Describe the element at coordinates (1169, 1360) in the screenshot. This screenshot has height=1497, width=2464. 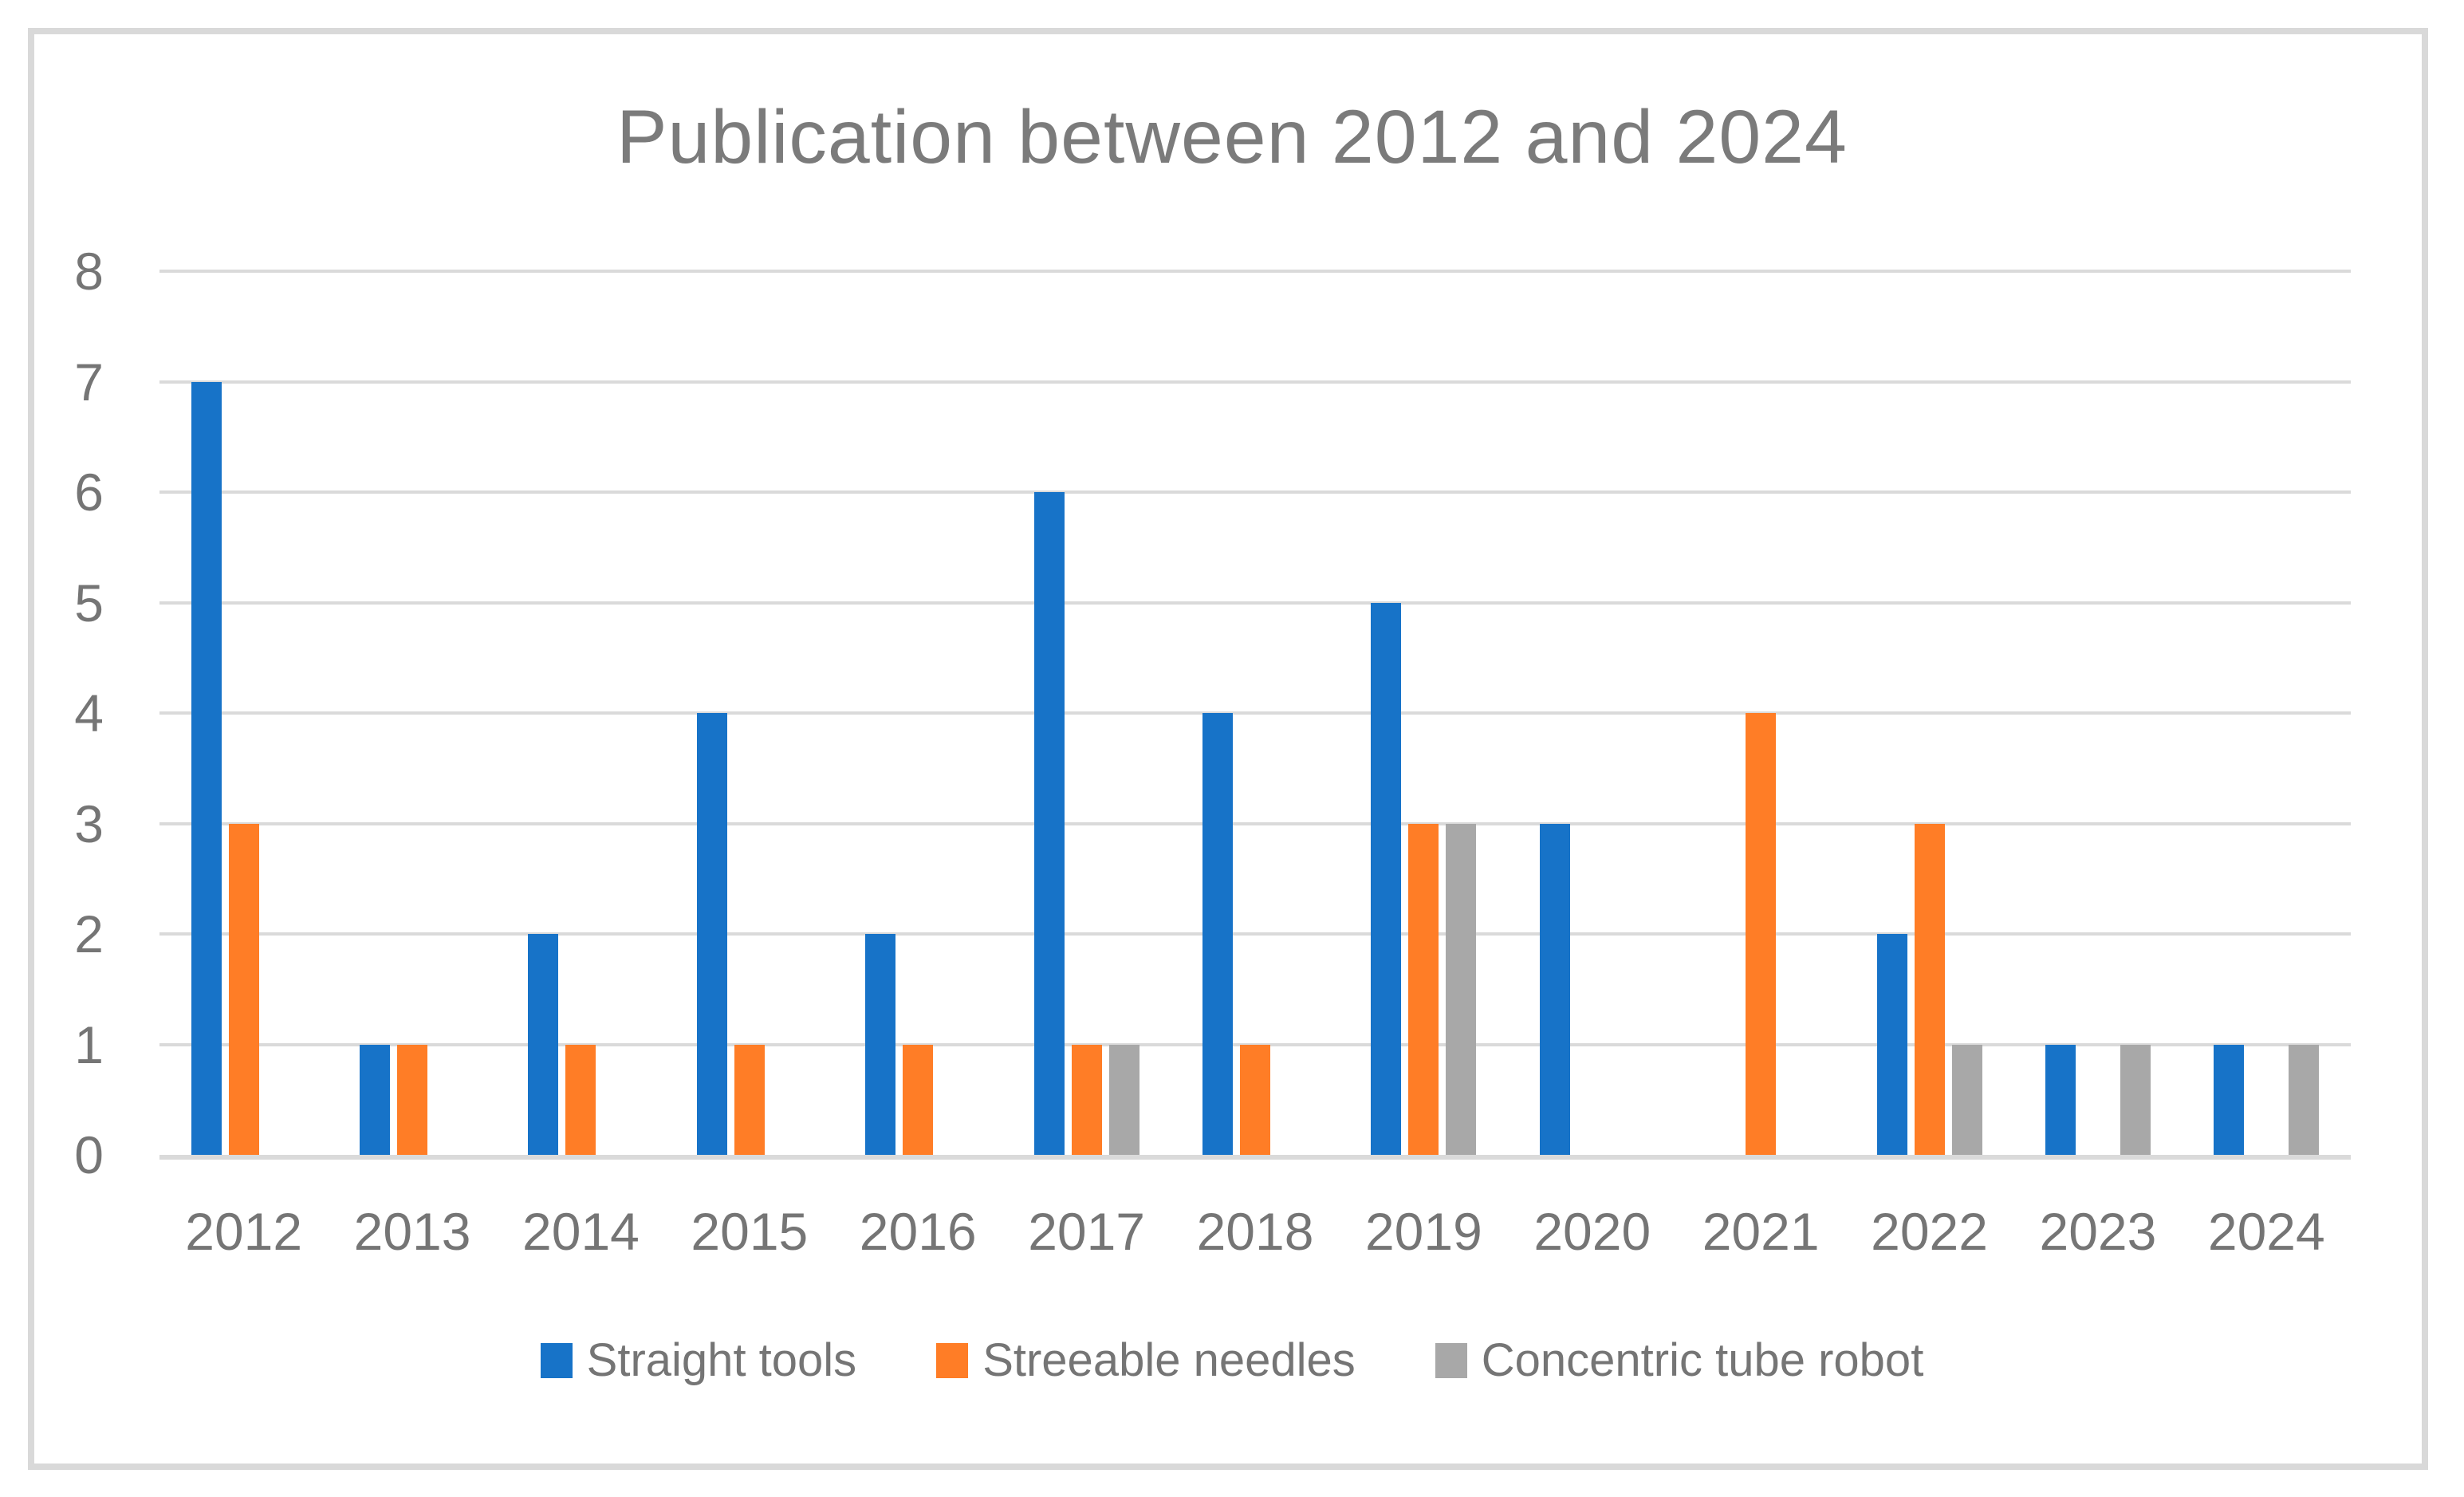
I see `legend-label: Streeable needles` at that location.